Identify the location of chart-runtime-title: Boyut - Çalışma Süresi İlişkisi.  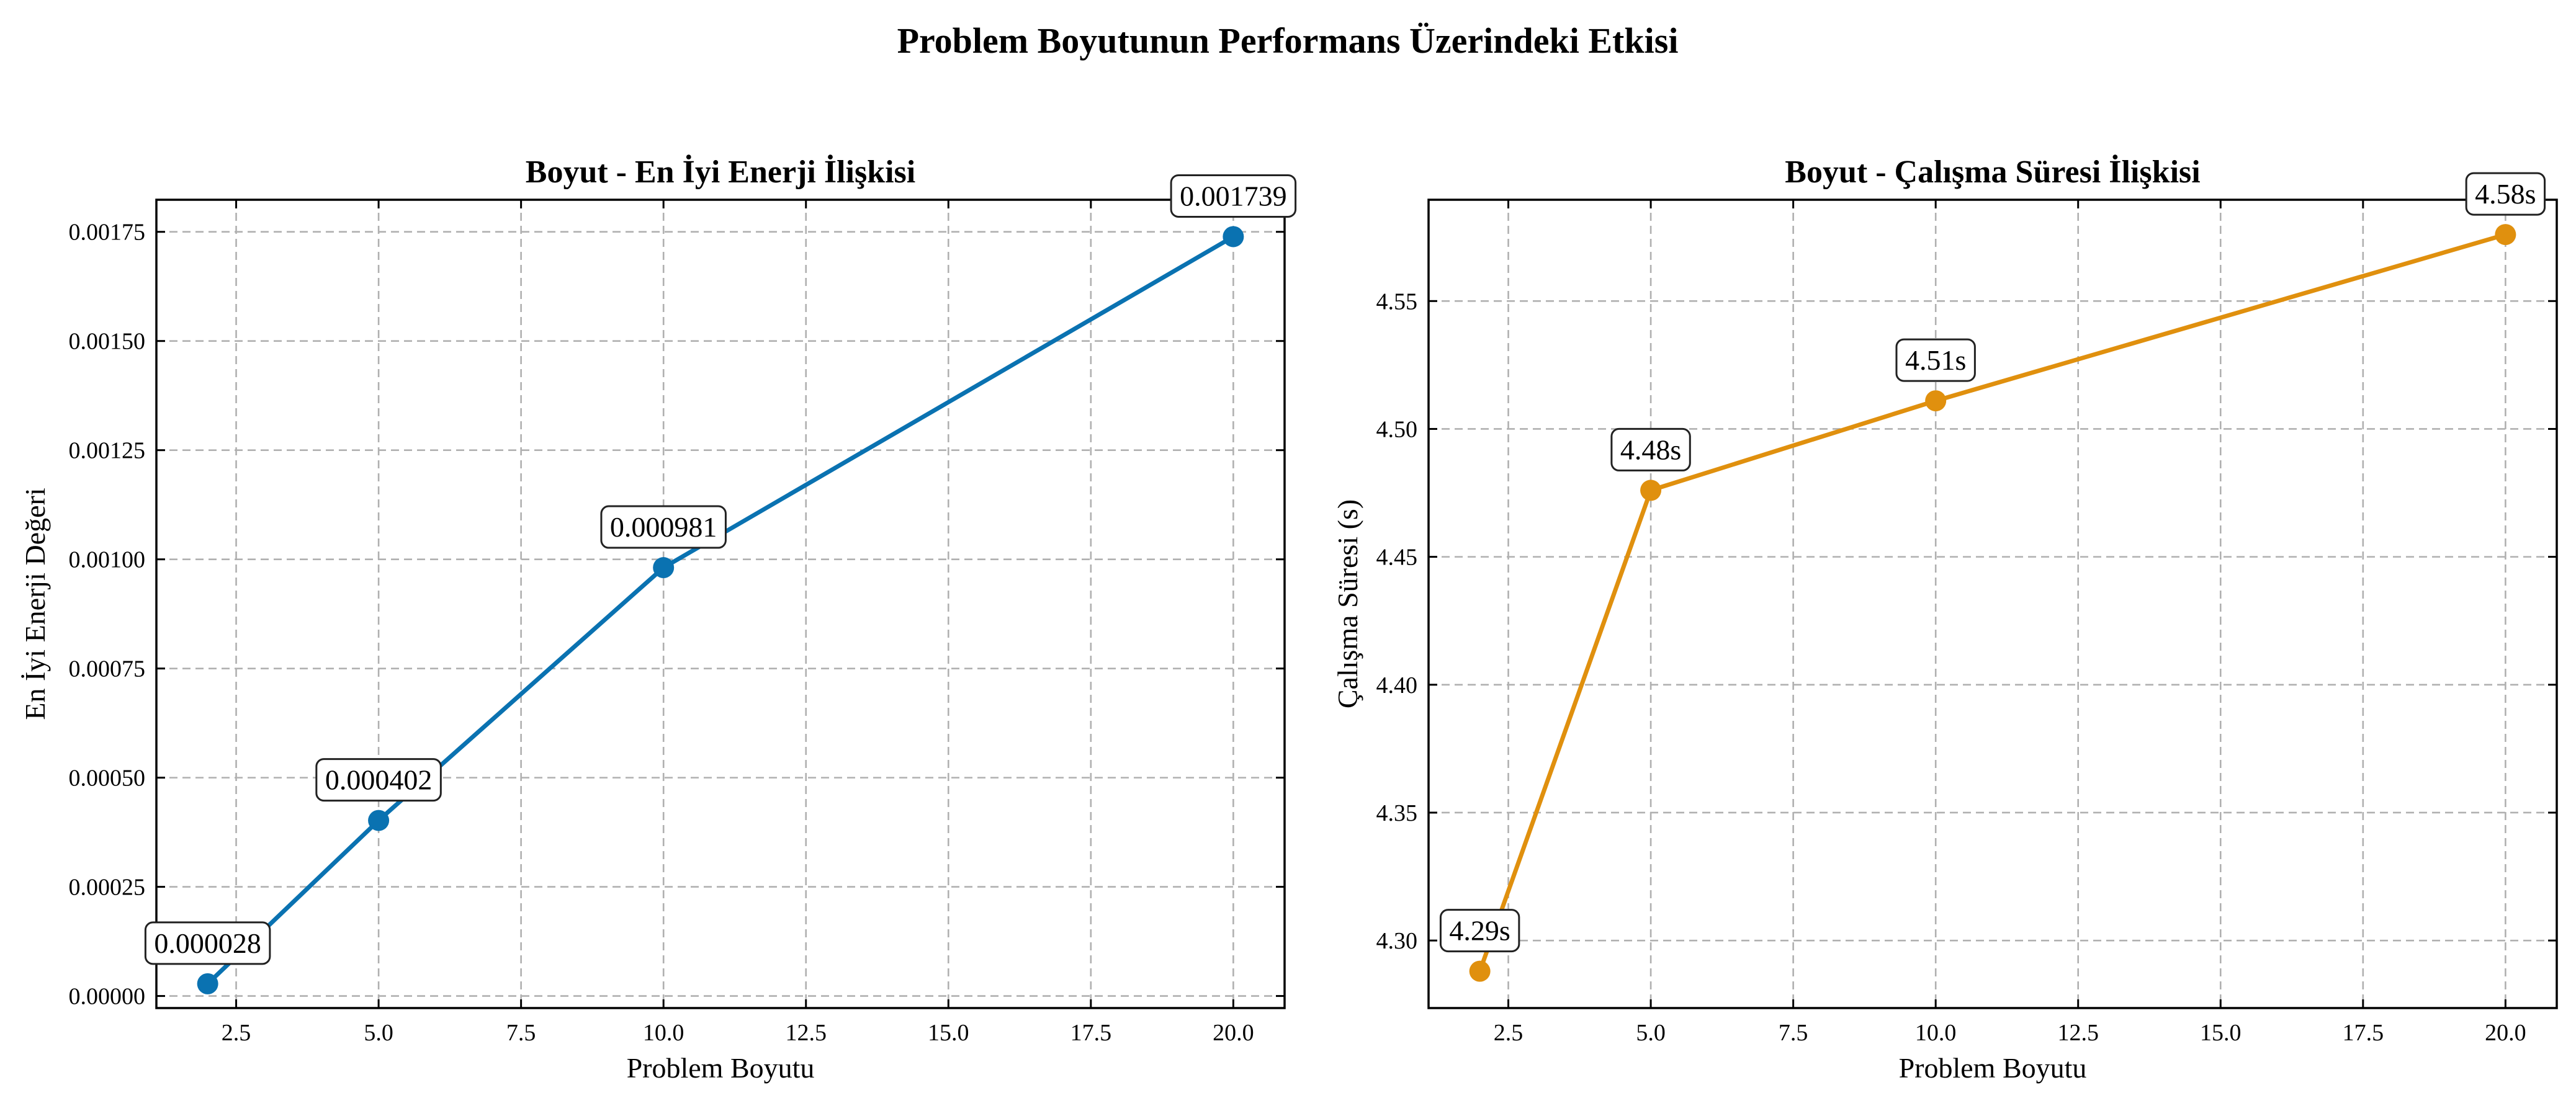
(1992, 172).